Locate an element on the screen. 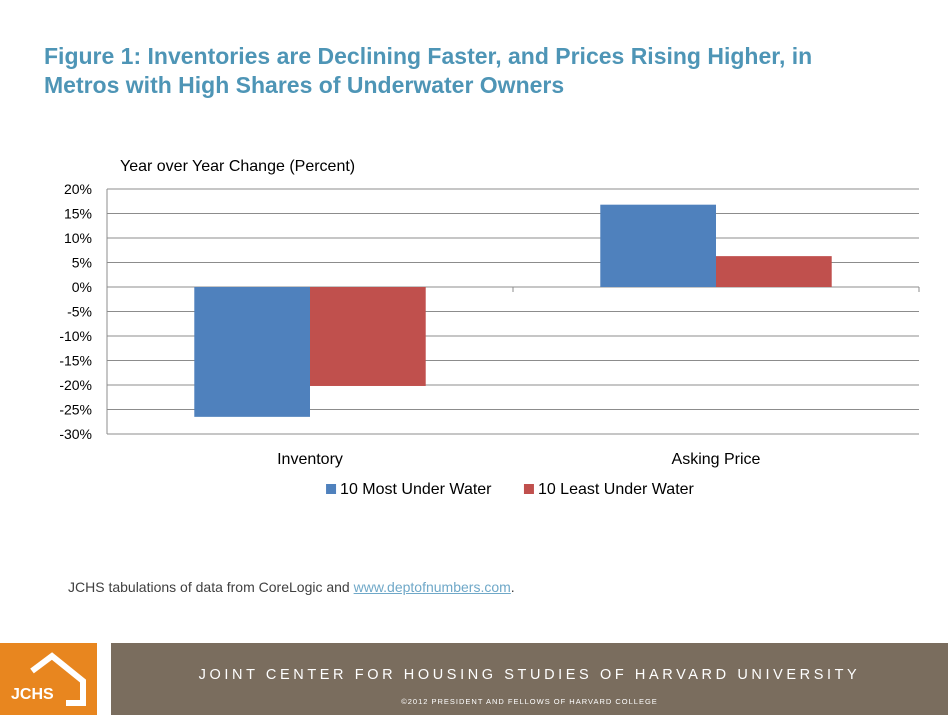  house-logo-icon: JCHS is located at coordinates (48, 679).